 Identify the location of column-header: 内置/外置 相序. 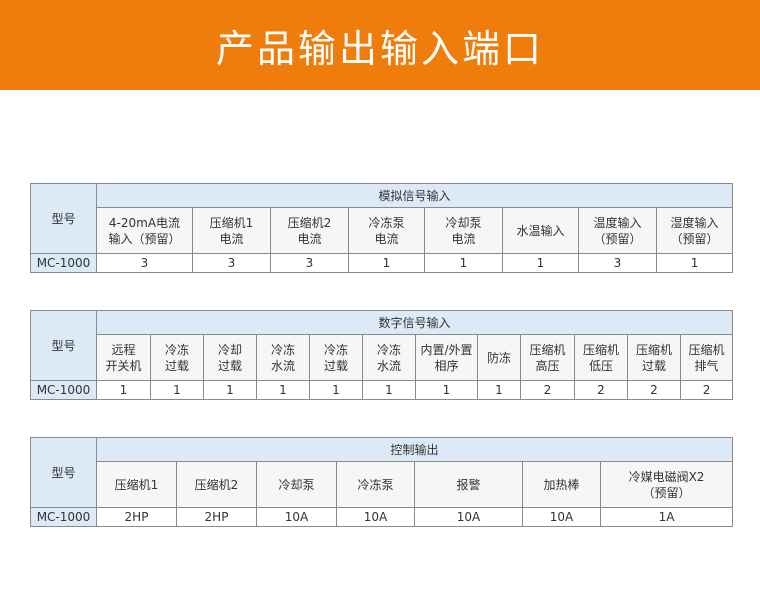
(446, 357).